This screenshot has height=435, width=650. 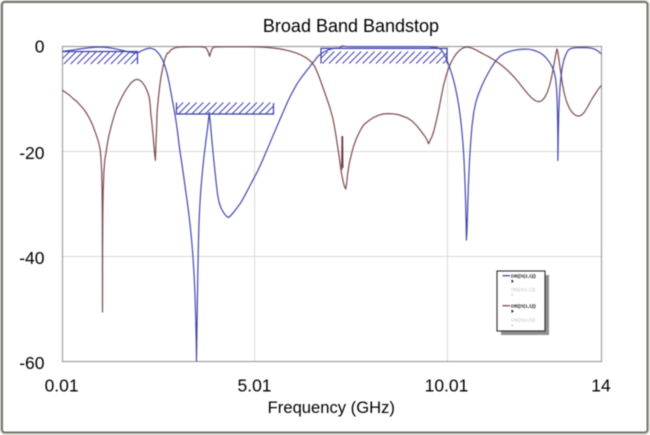 What do you see at coordinates (447, 386) in the screenshot?
I see `svg-text: 10.01` at bounding box center [447, 386].